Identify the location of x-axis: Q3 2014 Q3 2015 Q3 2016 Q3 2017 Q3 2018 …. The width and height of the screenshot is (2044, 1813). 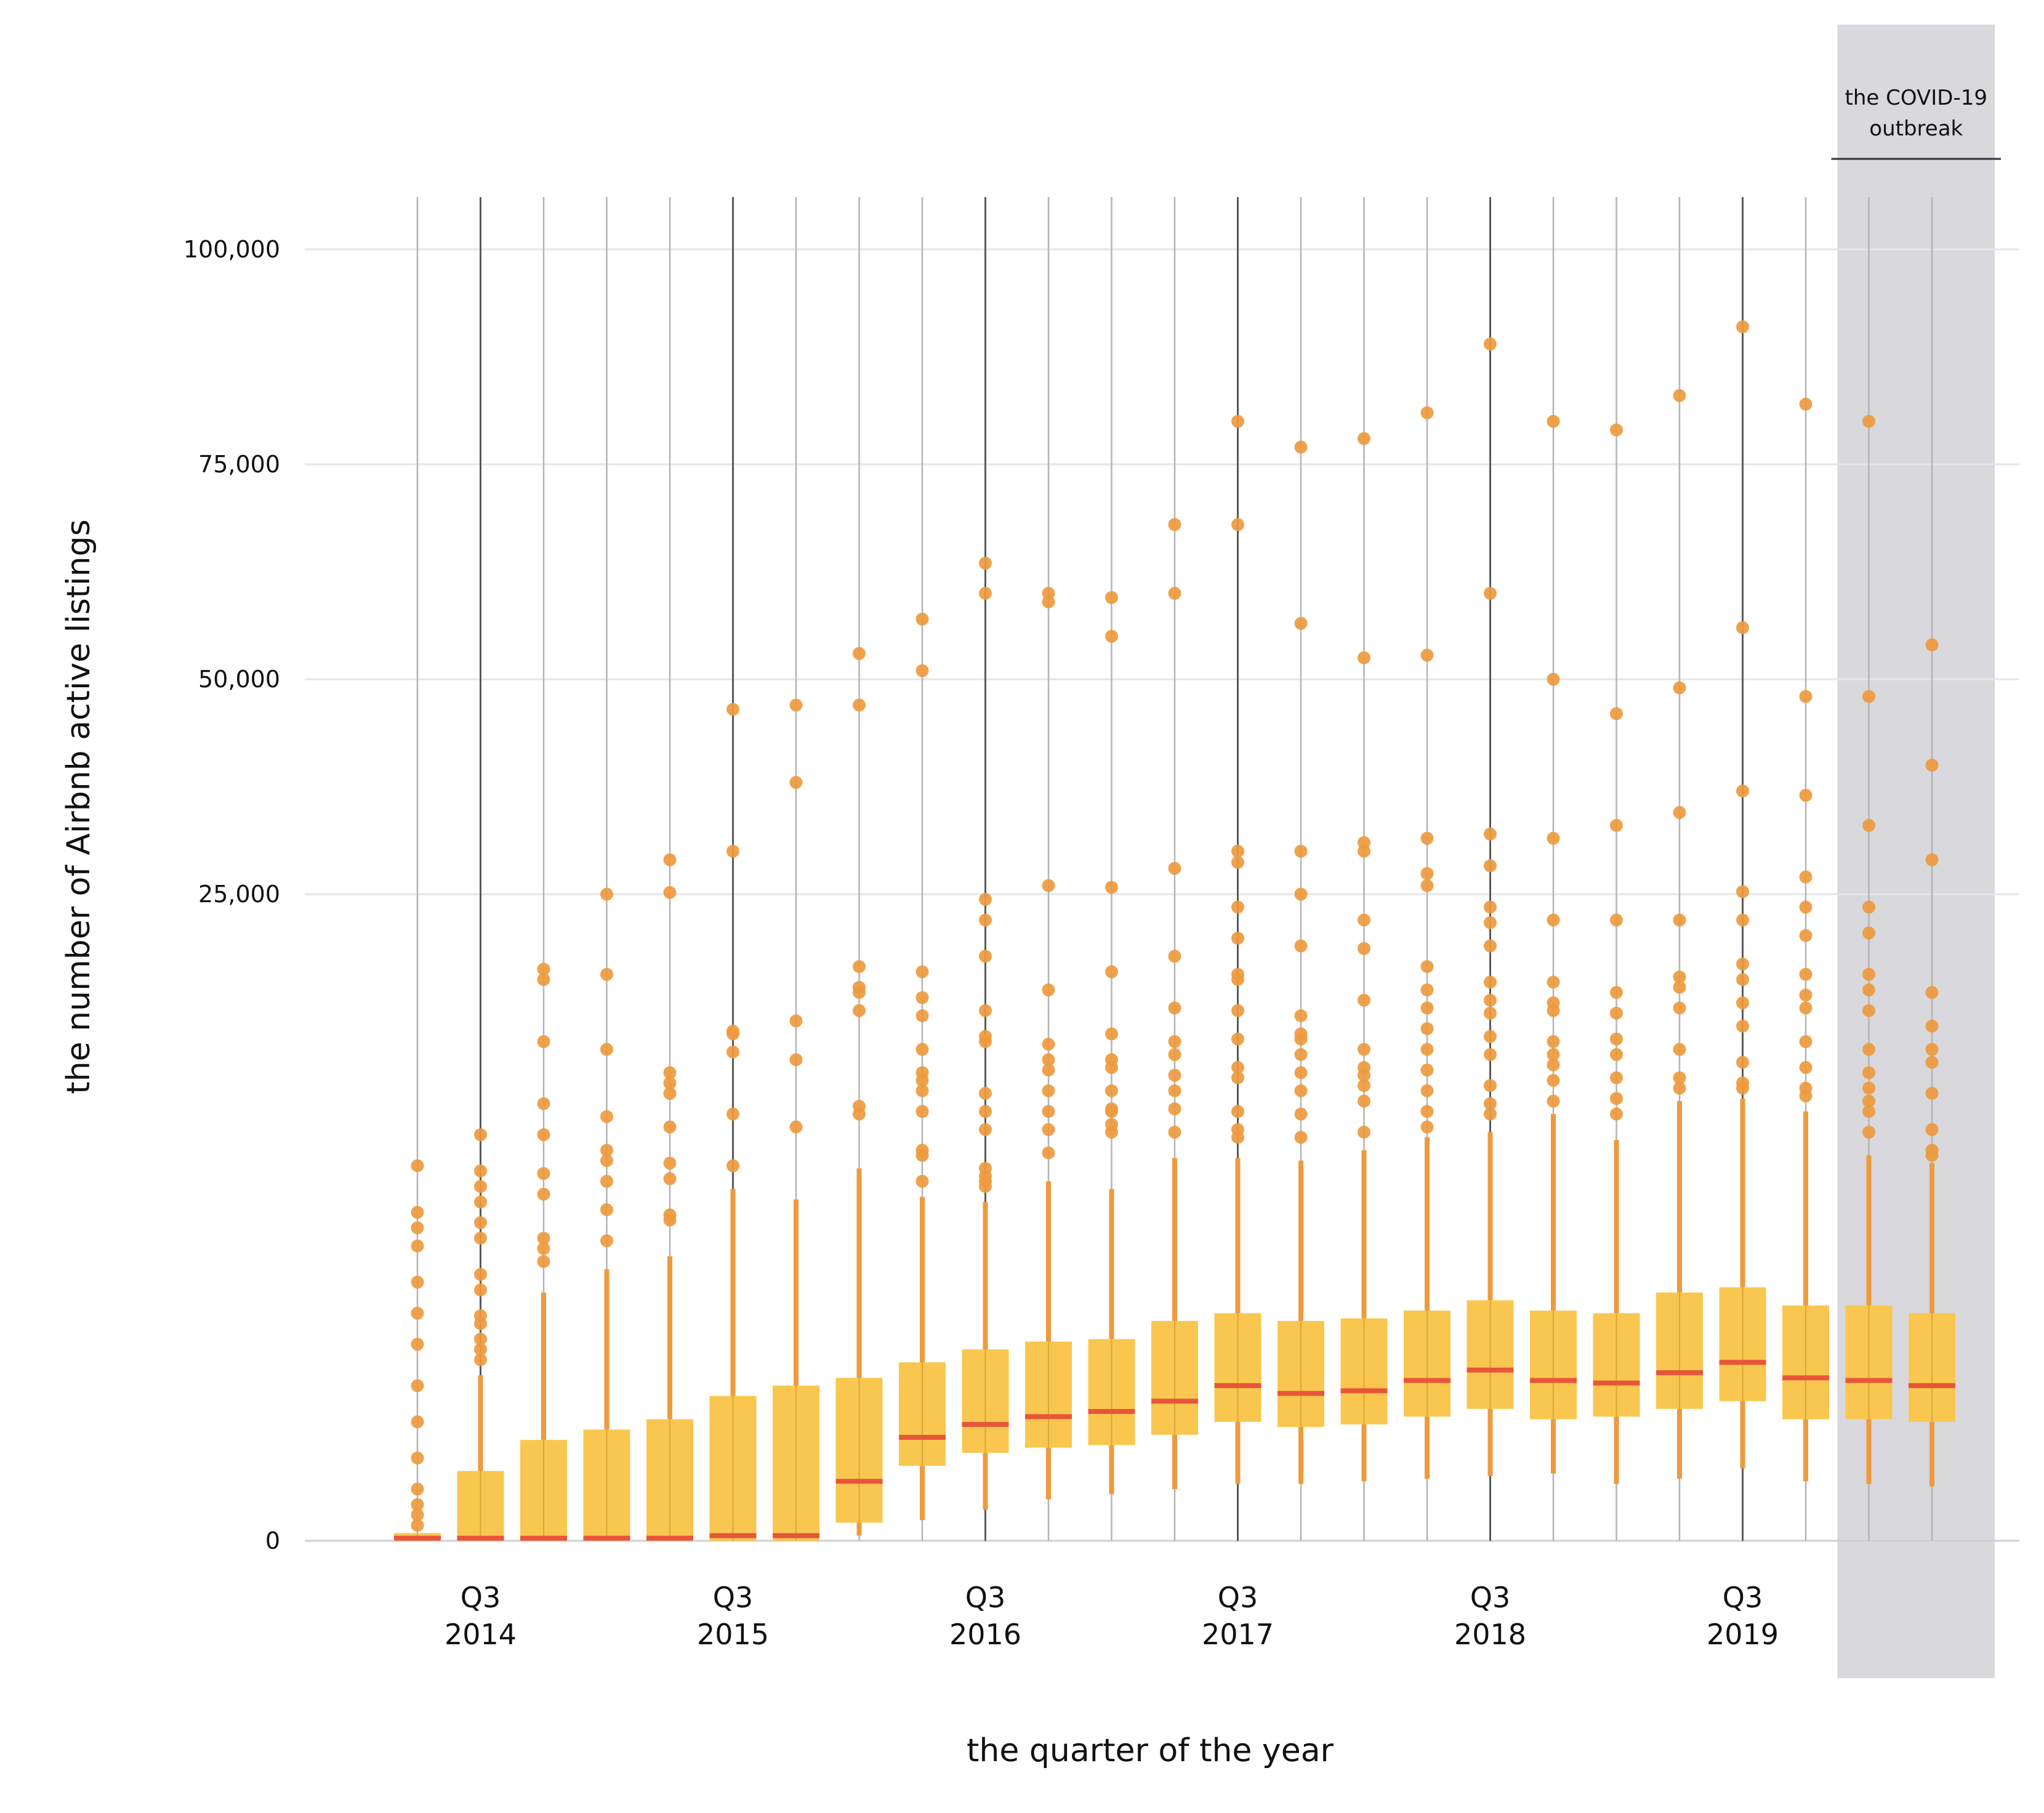
(1112, 1616).